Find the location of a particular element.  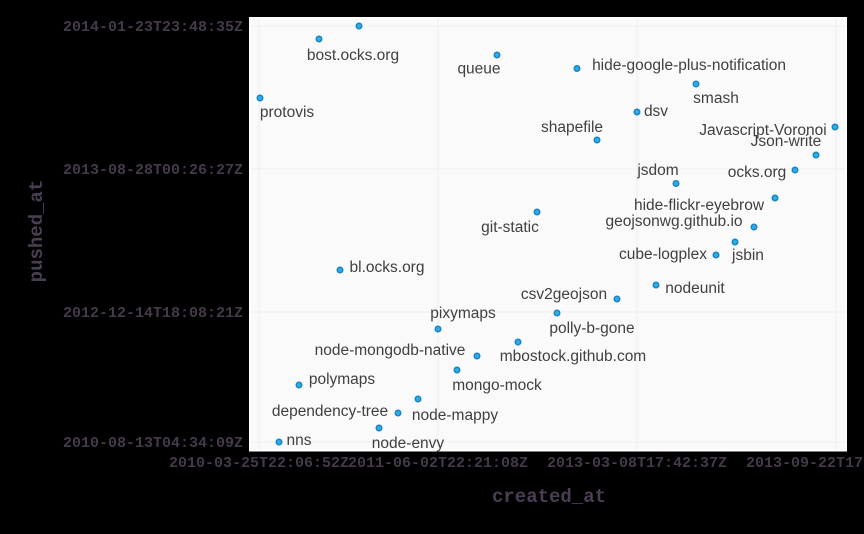

svg-text: protovis is located at coordinates (287, 112).